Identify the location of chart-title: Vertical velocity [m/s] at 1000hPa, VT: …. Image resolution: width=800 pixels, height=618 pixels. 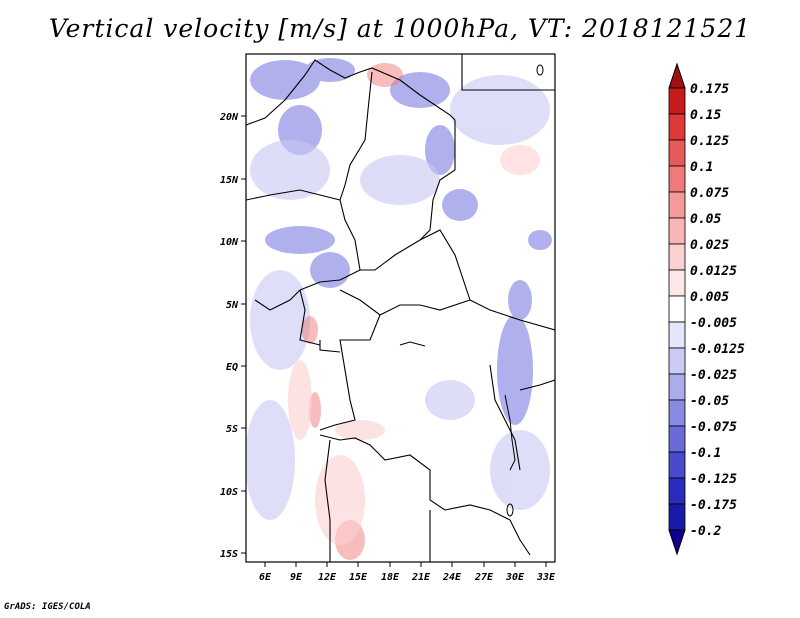
(400, 28).